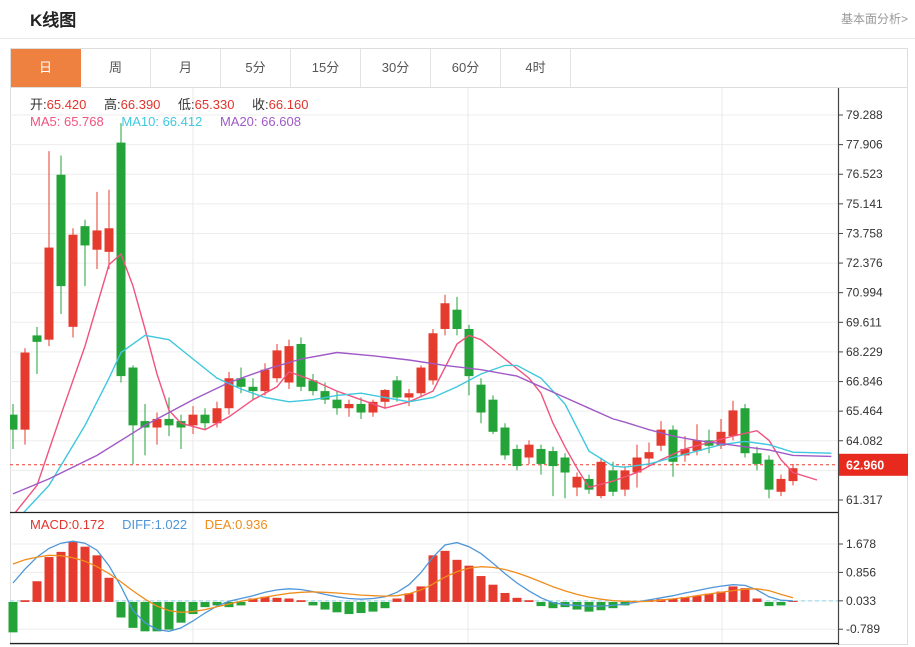 The height and width of the screenshot is (647, 915). What do you see at coordinates (260, 121) in the screenshot?
I see `ma20-legend: MA20: 66.608` at bounding box center [260, 121].